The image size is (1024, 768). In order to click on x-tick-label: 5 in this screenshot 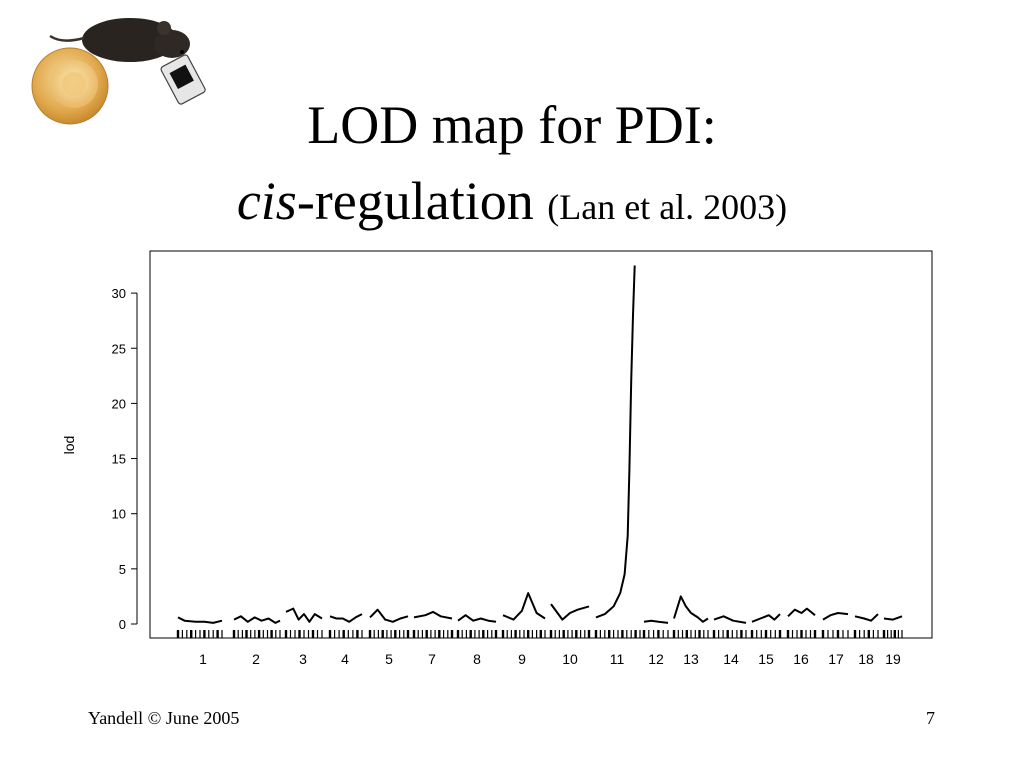, I will do `click(389, 659)`.